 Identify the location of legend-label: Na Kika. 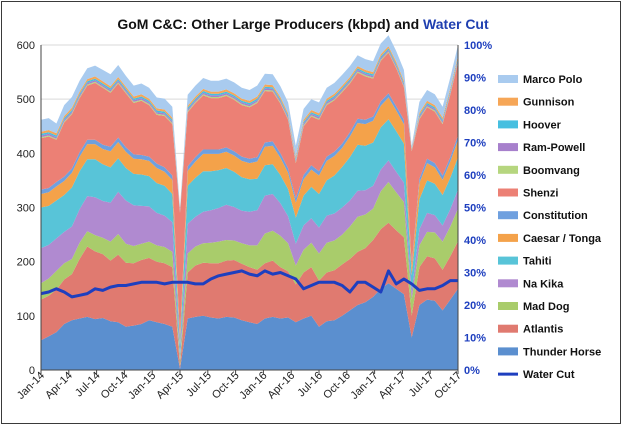
(543, 284).